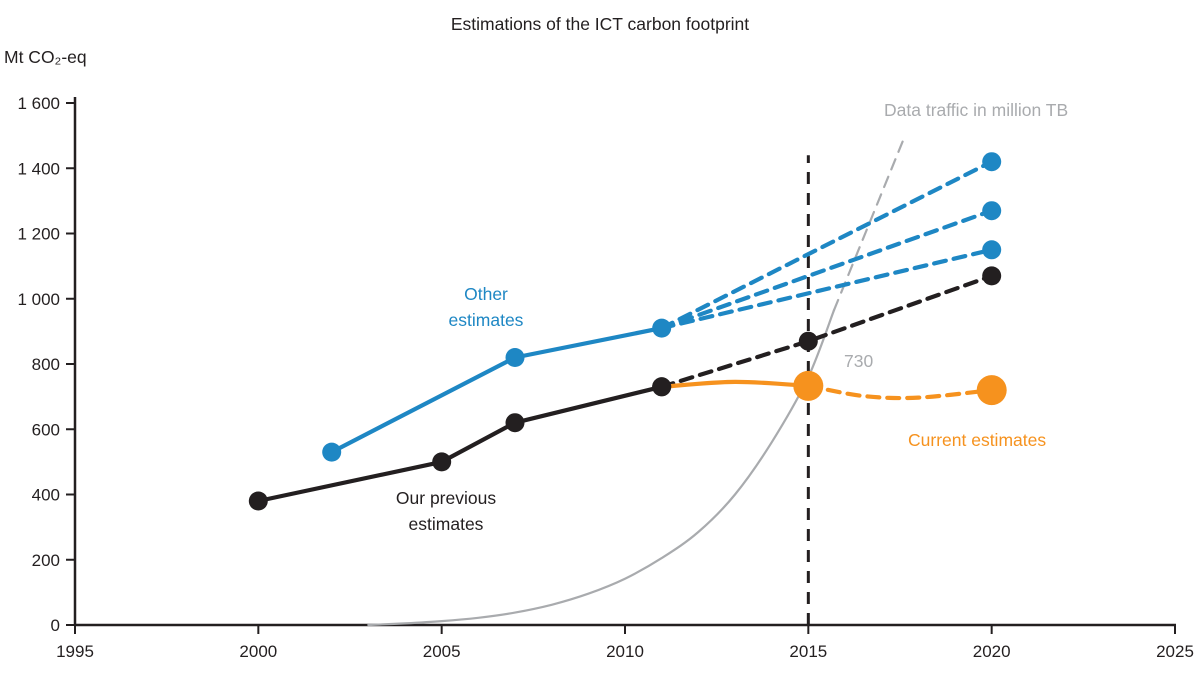  What do you see at coordinates (46, 560) in the screenshot?
I see `svg-text: 200` at bounding box center [46, 560].